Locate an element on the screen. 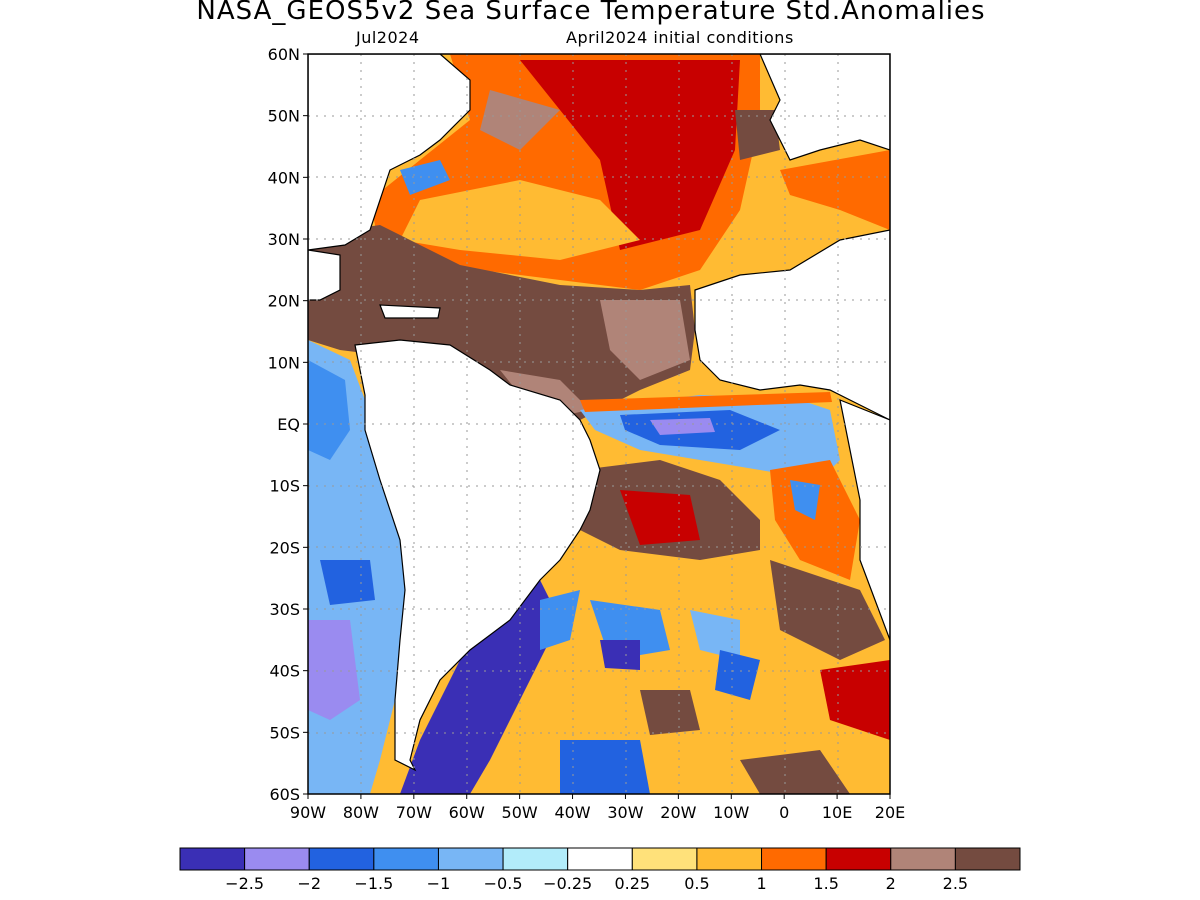 The image size is (1200, 900). lat-tick-label: 50S is located at coordinates (284, 732).